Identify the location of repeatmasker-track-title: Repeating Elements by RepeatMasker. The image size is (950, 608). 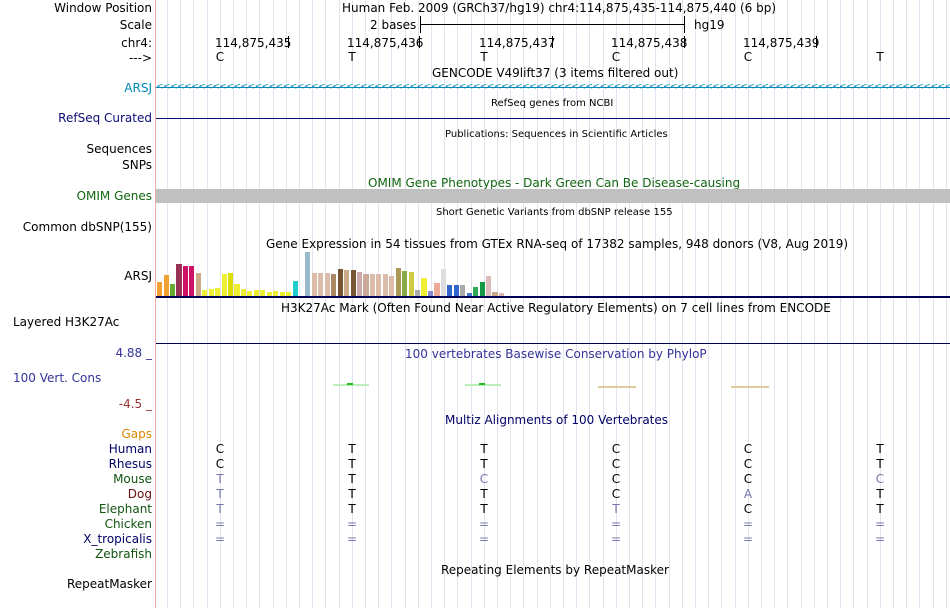
(555, 570).